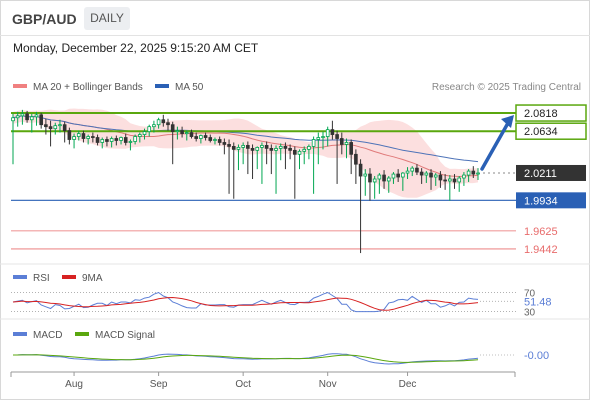 This screenshot has height=400, width=590. Describe the element at coordinates (162, 86) in the screenshot. I see `ma50-legend-swatch` at that location.